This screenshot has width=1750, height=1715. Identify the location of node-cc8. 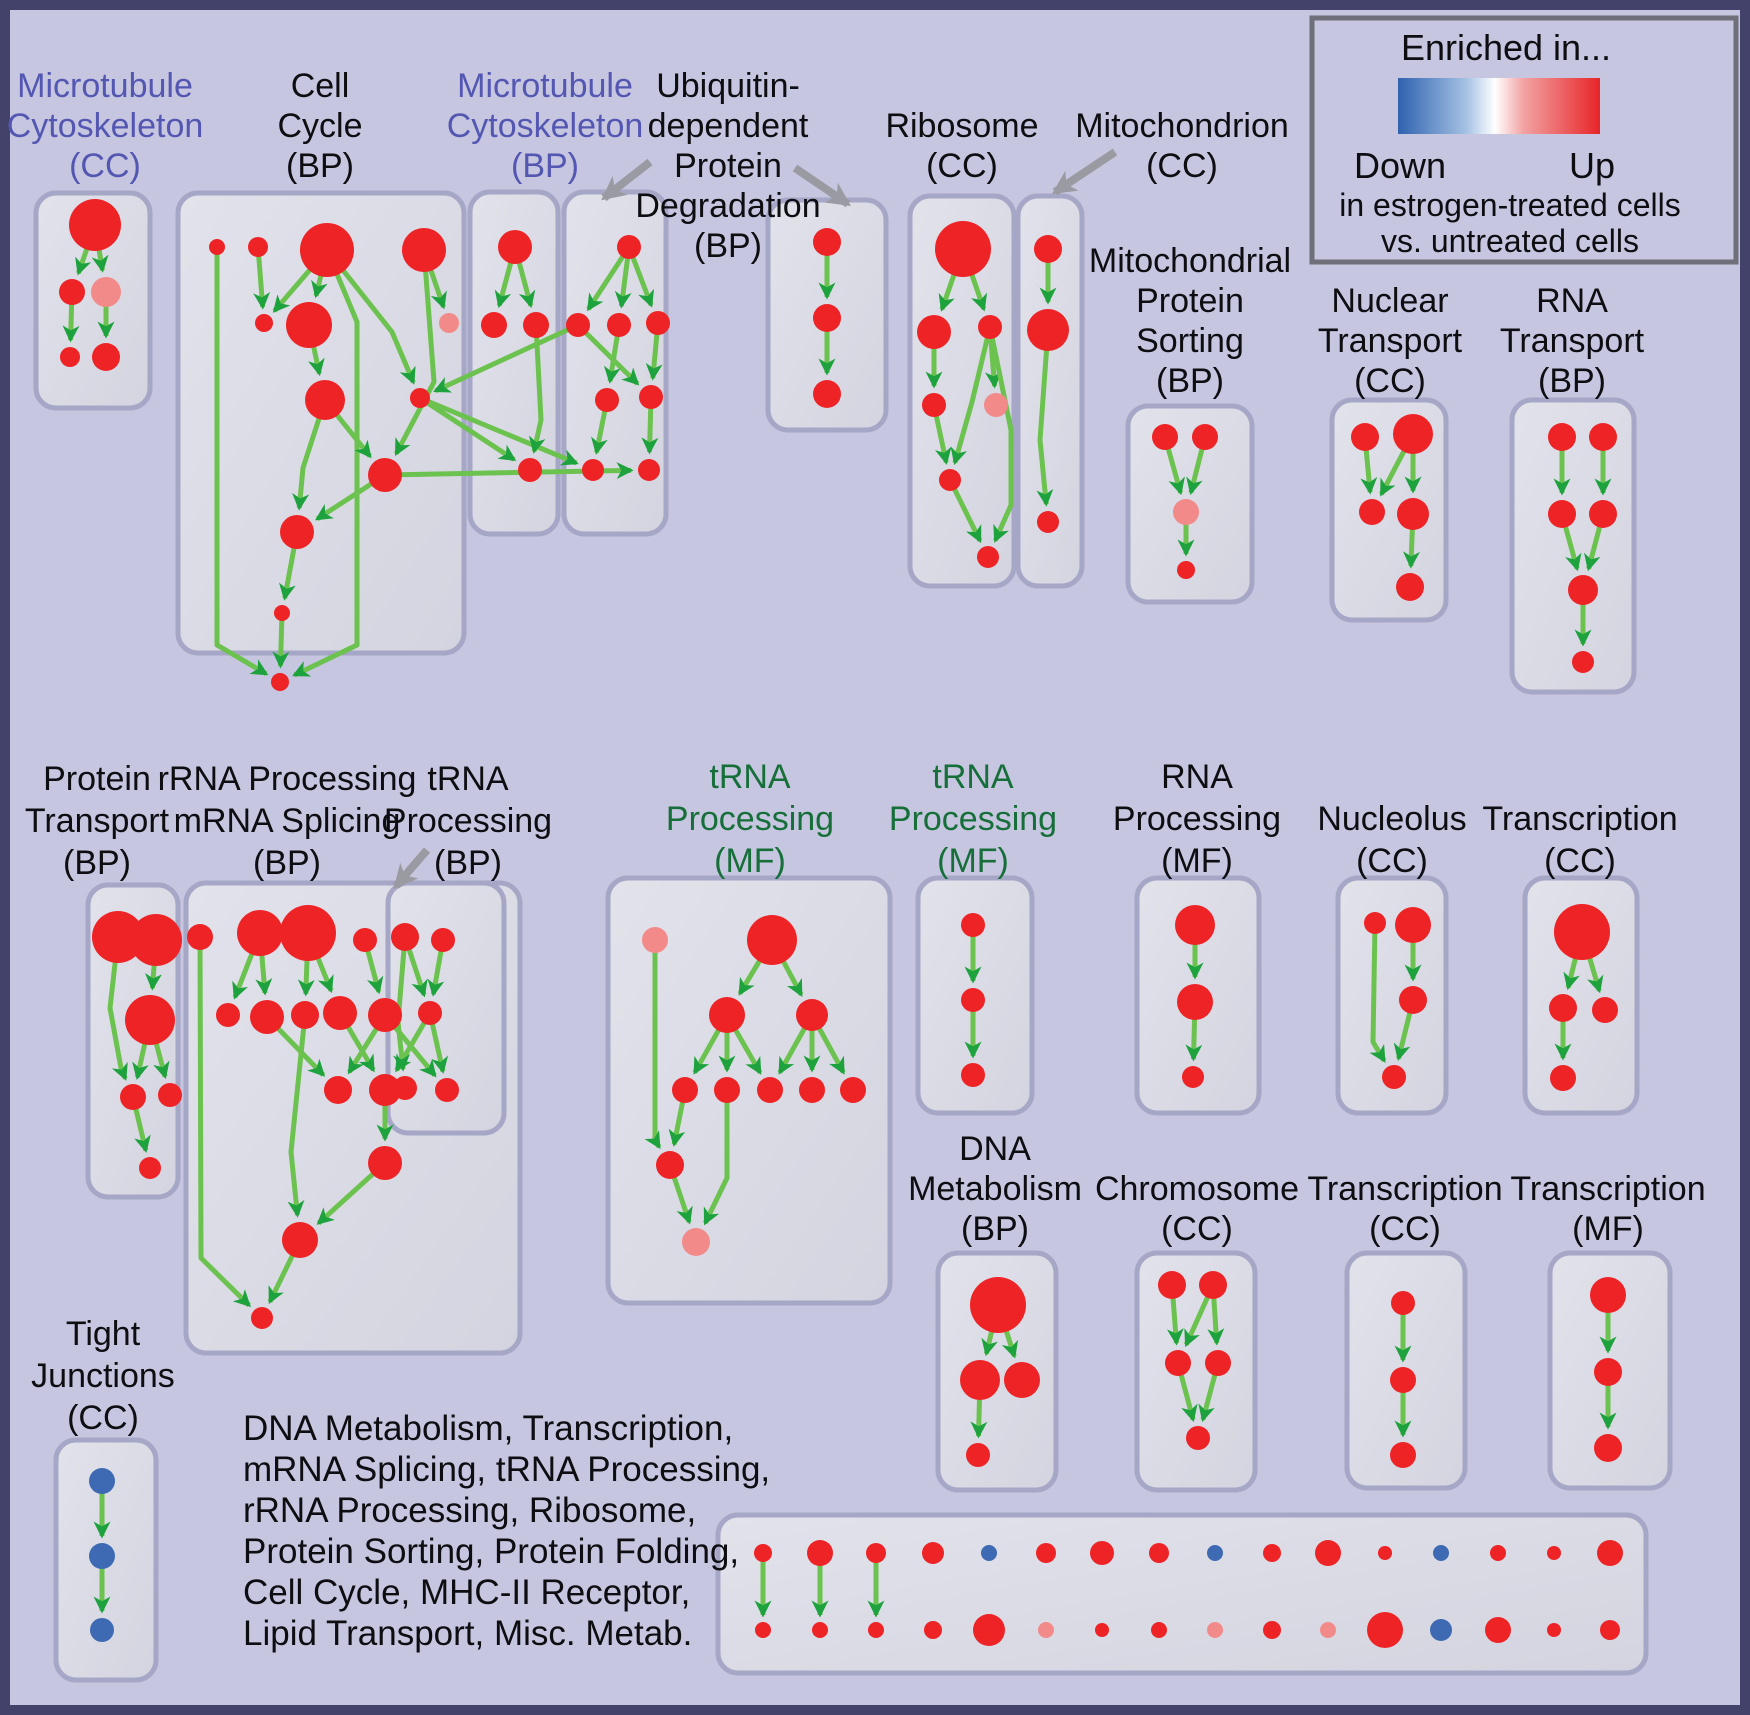
(325, 400).